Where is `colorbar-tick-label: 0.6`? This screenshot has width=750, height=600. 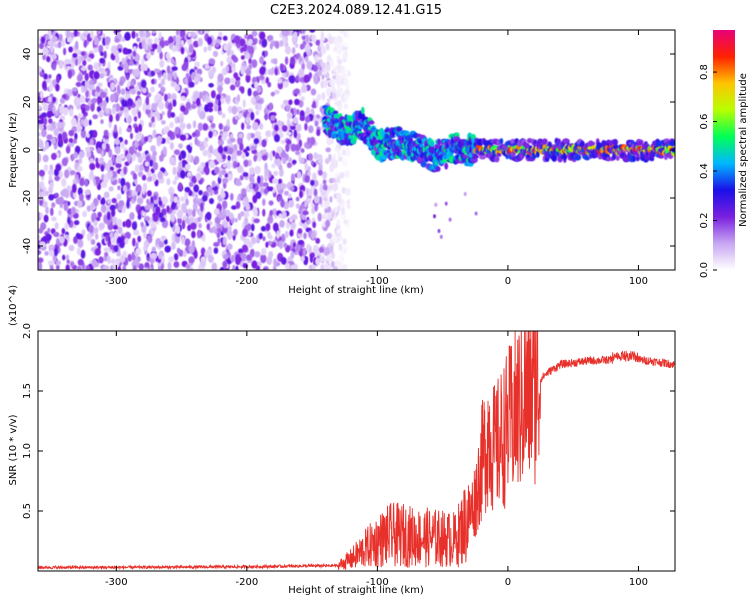
colorbar-tick-label: 0.6 is located at coordinates (704, 122).